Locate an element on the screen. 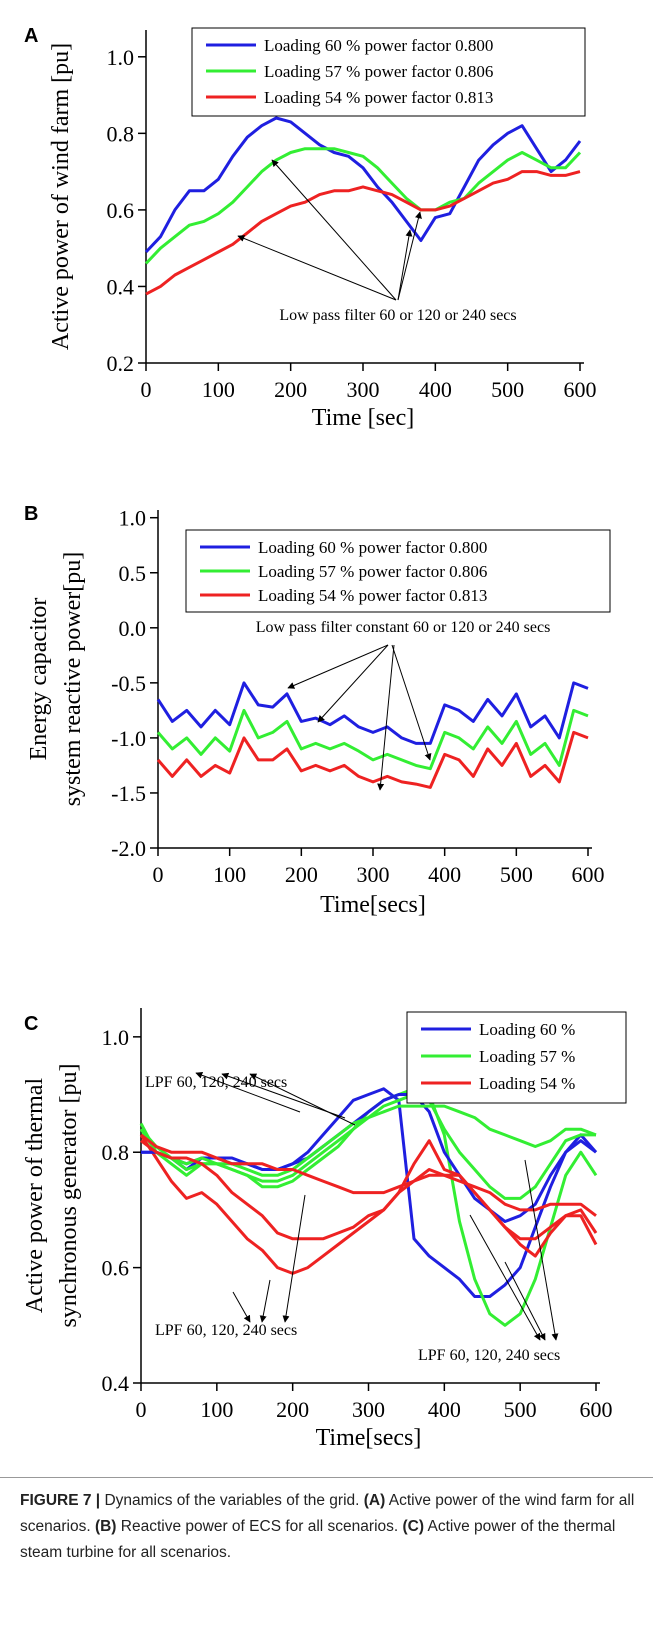 The width and height of the screenshot is (653, 1636). y-tick-label: -0.5 is located at coordinates (128, 683).